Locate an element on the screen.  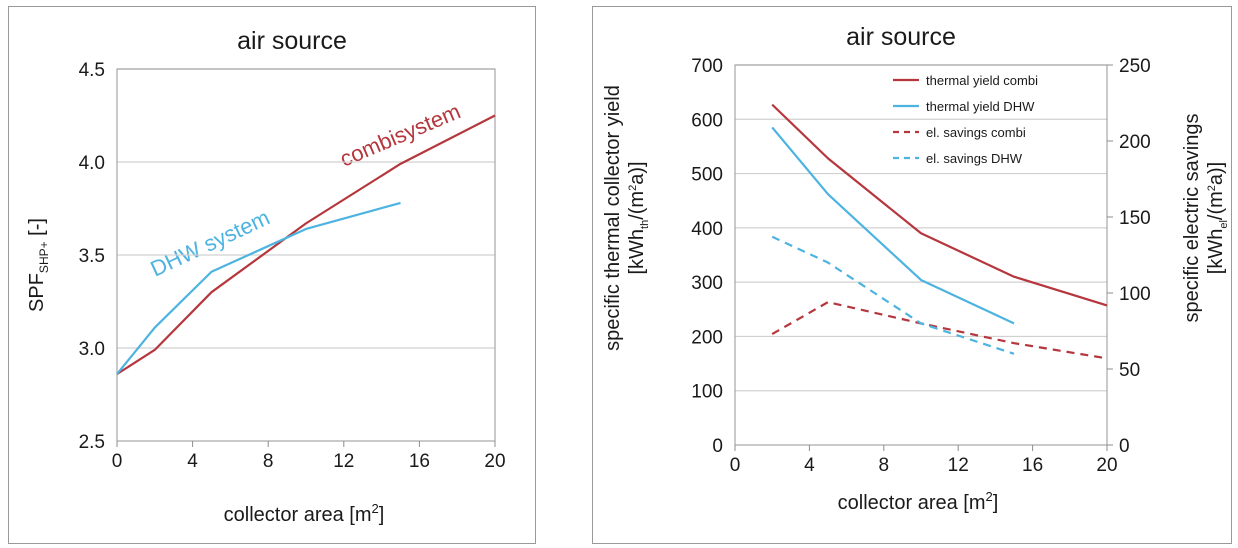
legend-label-4: el. savings DHW is located at coordinates (974, 158).